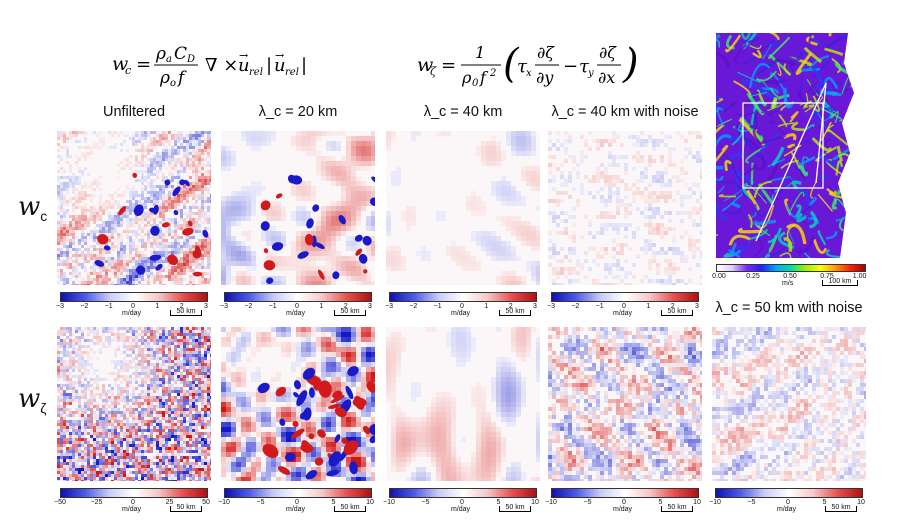 The image size is (902, 522). Describe the element at coordinates (625, 112) in the screenshot. I see `column-title-lambda-40-noise: λ_c = 40 km with noise` at that location.